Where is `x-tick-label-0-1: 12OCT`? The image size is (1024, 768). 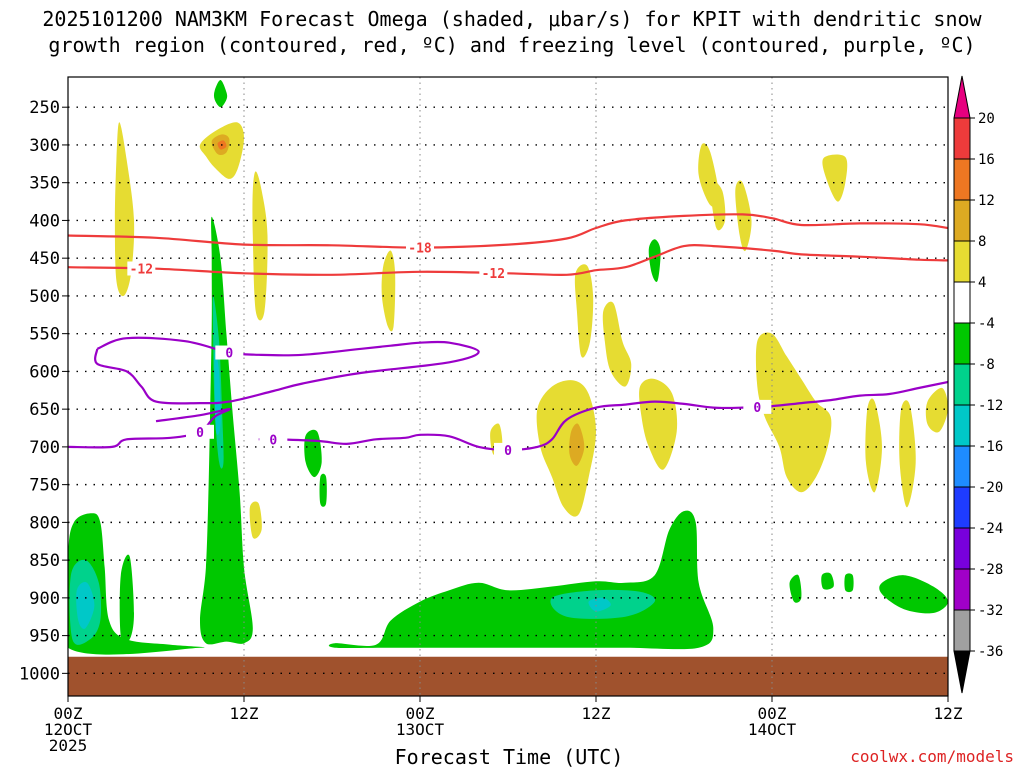 x-tick-label-0-1: 12OCT is located at coordinates (68, 729).